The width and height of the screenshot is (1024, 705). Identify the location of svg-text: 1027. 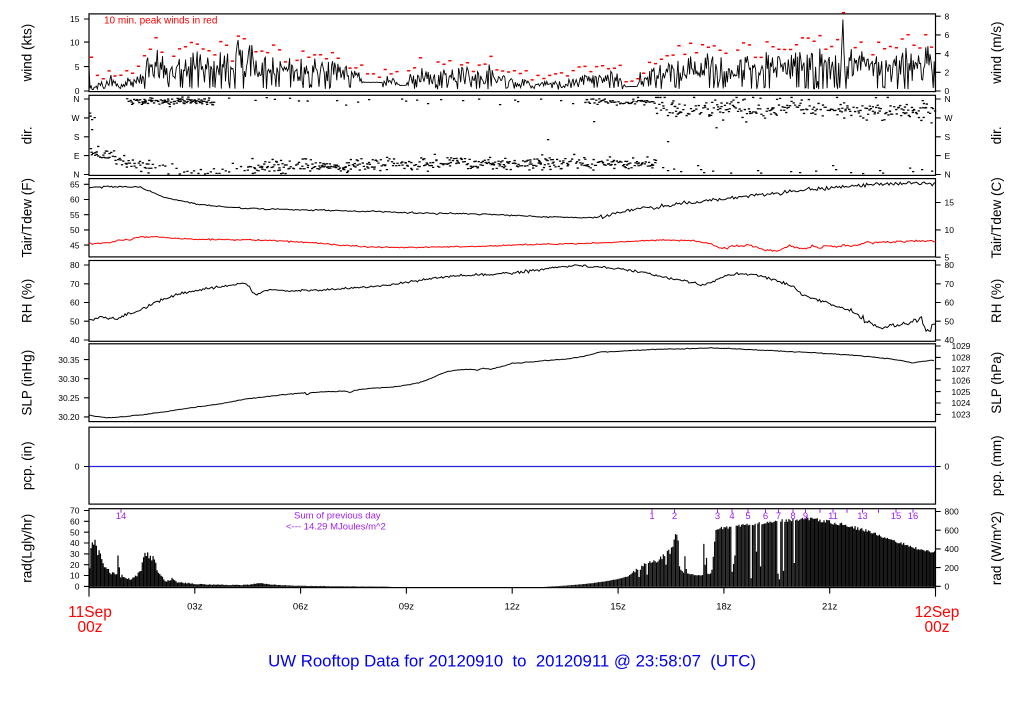
(961, 369).